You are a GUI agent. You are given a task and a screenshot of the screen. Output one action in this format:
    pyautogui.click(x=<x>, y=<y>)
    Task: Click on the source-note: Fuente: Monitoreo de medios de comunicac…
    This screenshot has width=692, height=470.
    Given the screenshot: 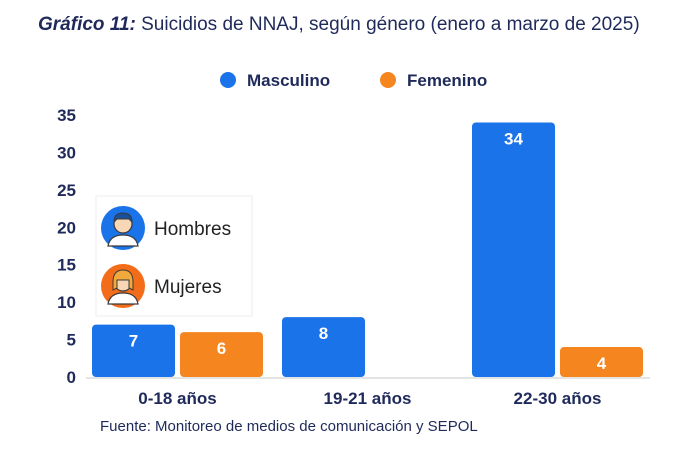 What is the action you would take?
    pyautogui.click(x=289, y=426)
    